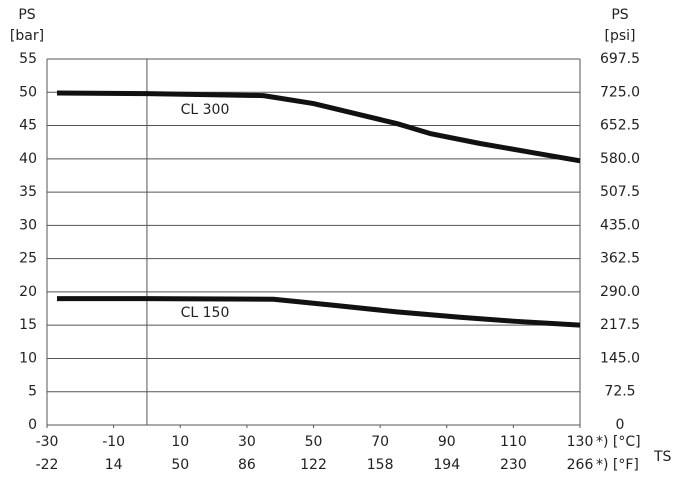  Describe the element at coordinates (247, 442) in the screenshot. I see `x-tick-label: 30` at that location.